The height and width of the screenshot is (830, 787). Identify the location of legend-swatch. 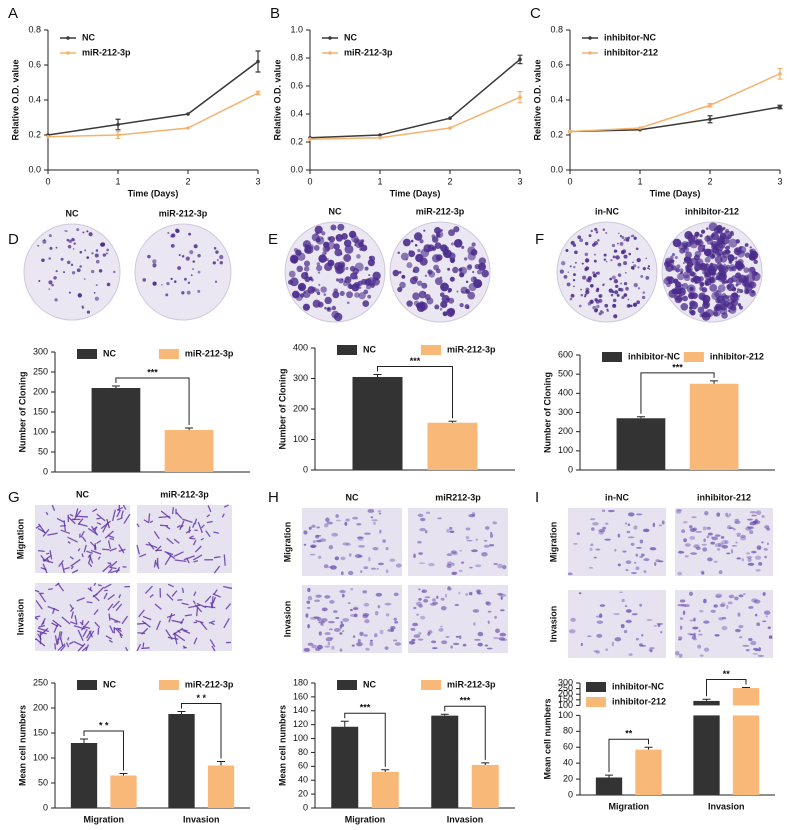
(596, 702).